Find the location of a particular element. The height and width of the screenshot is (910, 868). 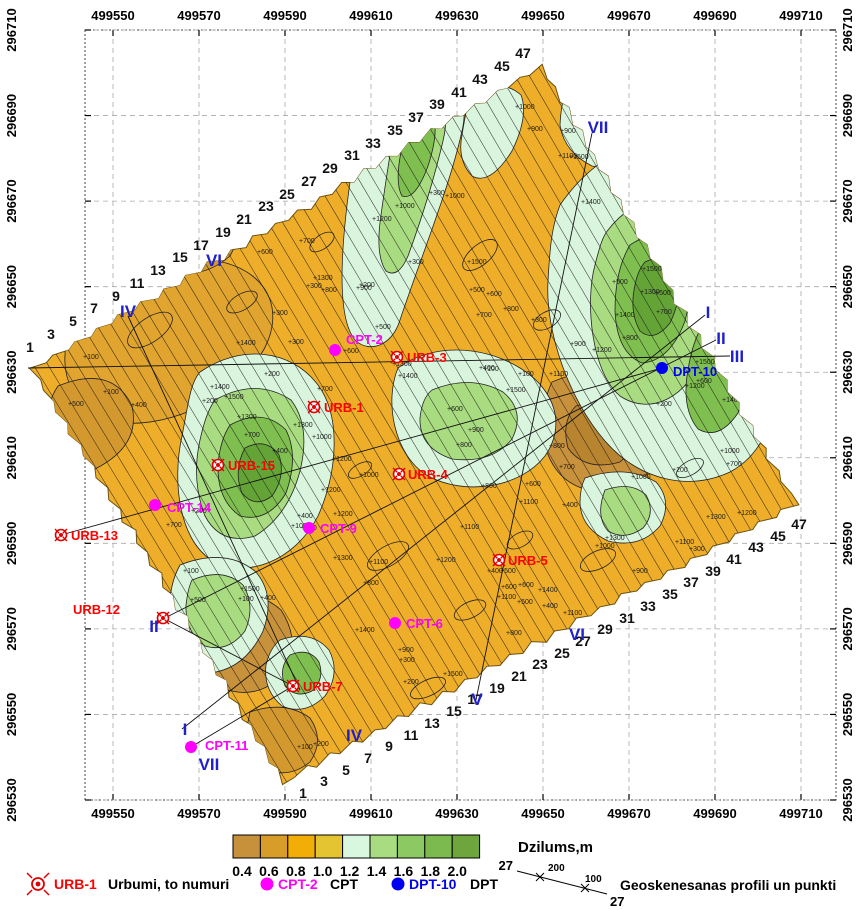

profile-number-nw: 37 is located at coordinates (416, 117).